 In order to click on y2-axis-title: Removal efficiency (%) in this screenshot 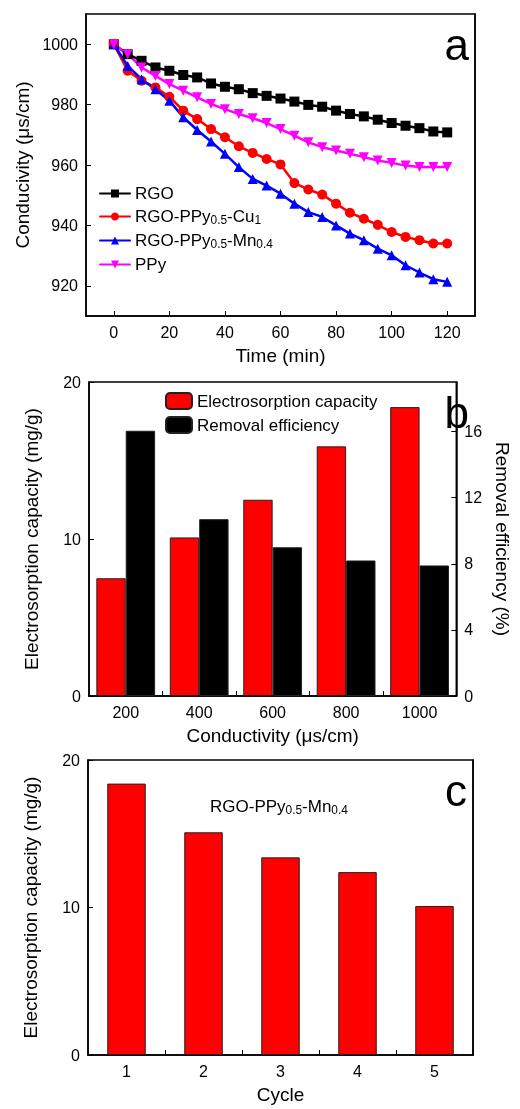, I will do `click(502, 539)`.